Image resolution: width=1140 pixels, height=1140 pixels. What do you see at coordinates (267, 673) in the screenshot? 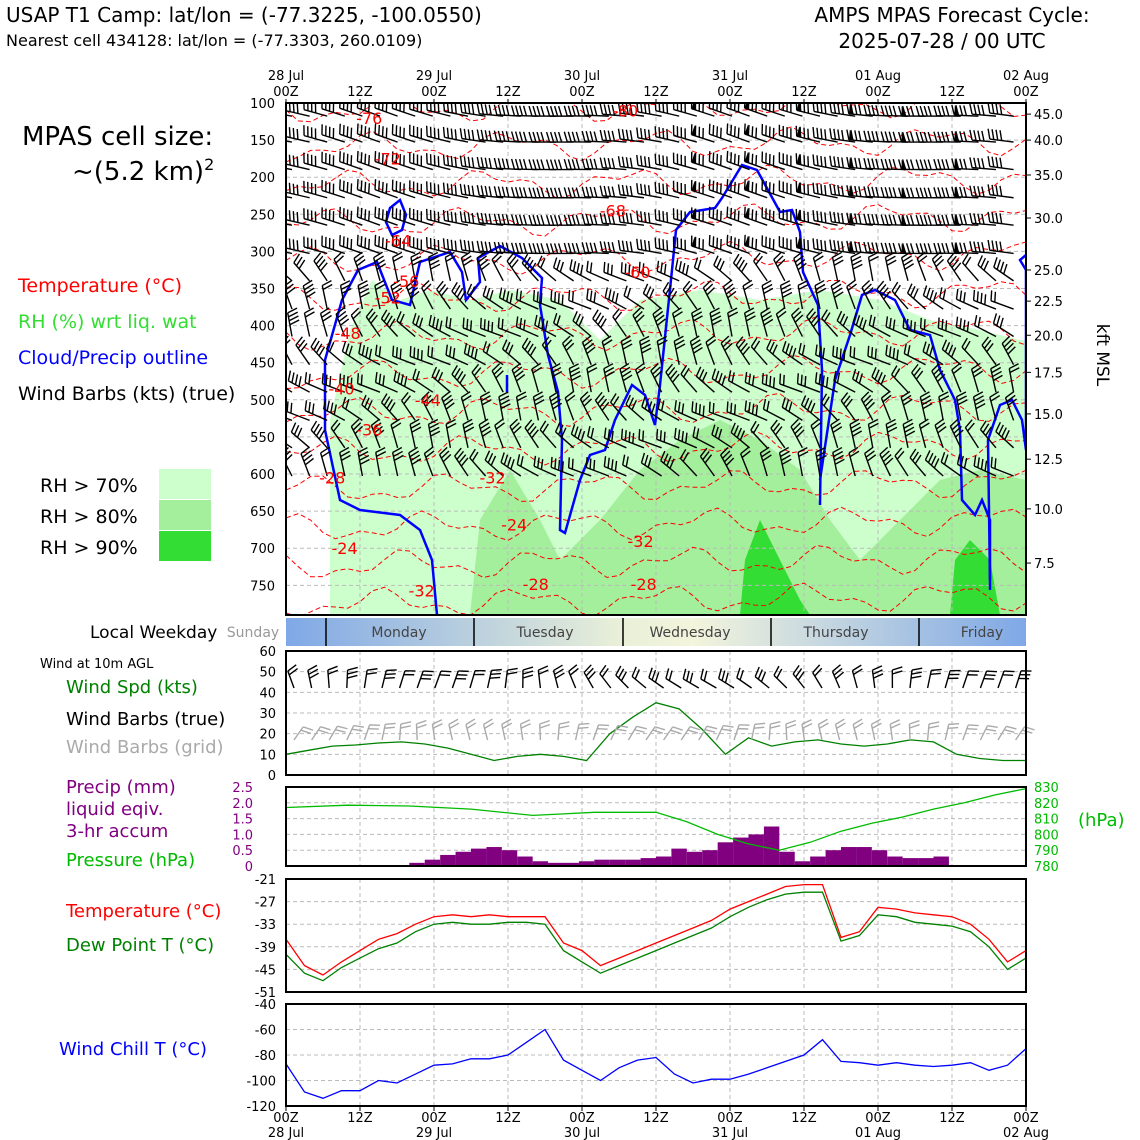
I see `p-wind-tick-label: 50` at bounding box center [267, 673].